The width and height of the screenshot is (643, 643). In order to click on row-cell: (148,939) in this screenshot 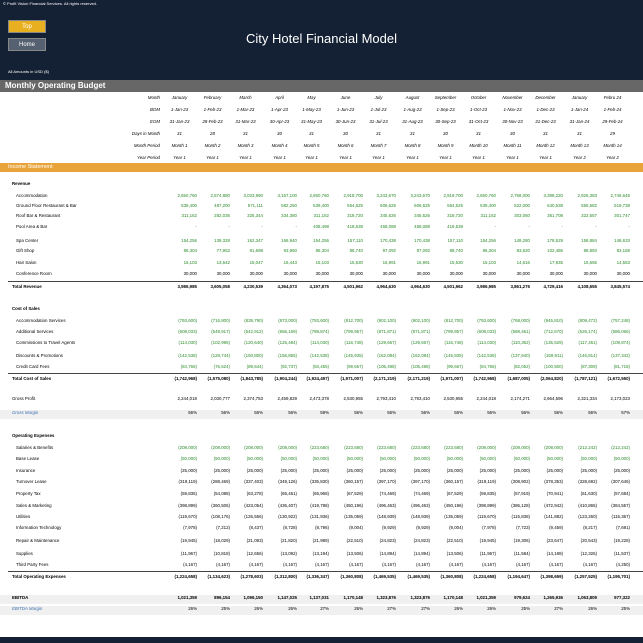, I will do `click(420, 516)`.